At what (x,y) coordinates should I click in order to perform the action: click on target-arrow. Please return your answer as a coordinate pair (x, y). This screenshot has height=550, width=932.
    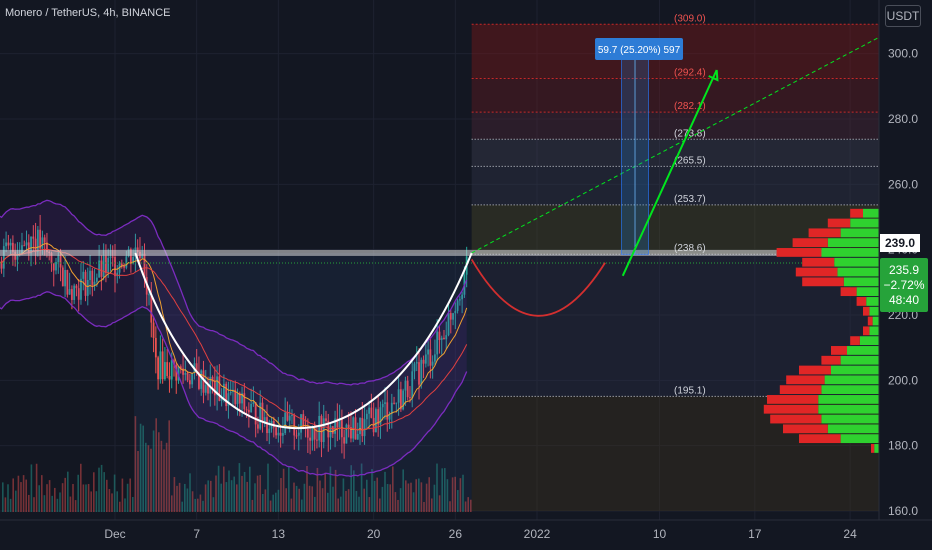
    Looking at the image, I should click on (669, 173).